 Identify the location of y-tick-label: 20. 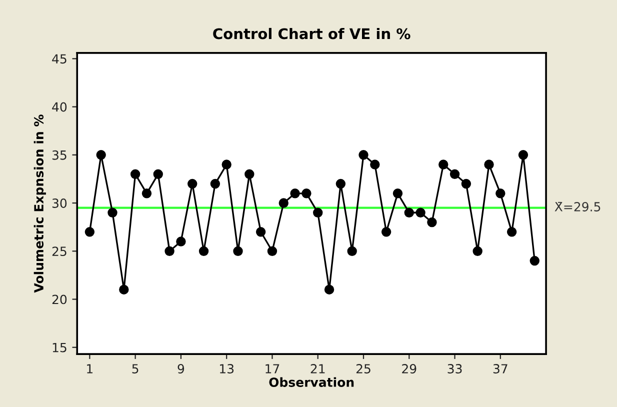
(59, 299).